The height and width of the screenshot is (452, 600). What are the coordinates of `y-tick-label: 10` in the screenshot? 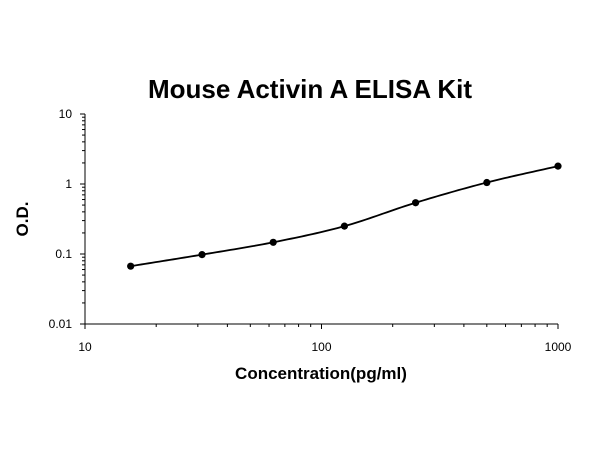 It's located at (66, 114).